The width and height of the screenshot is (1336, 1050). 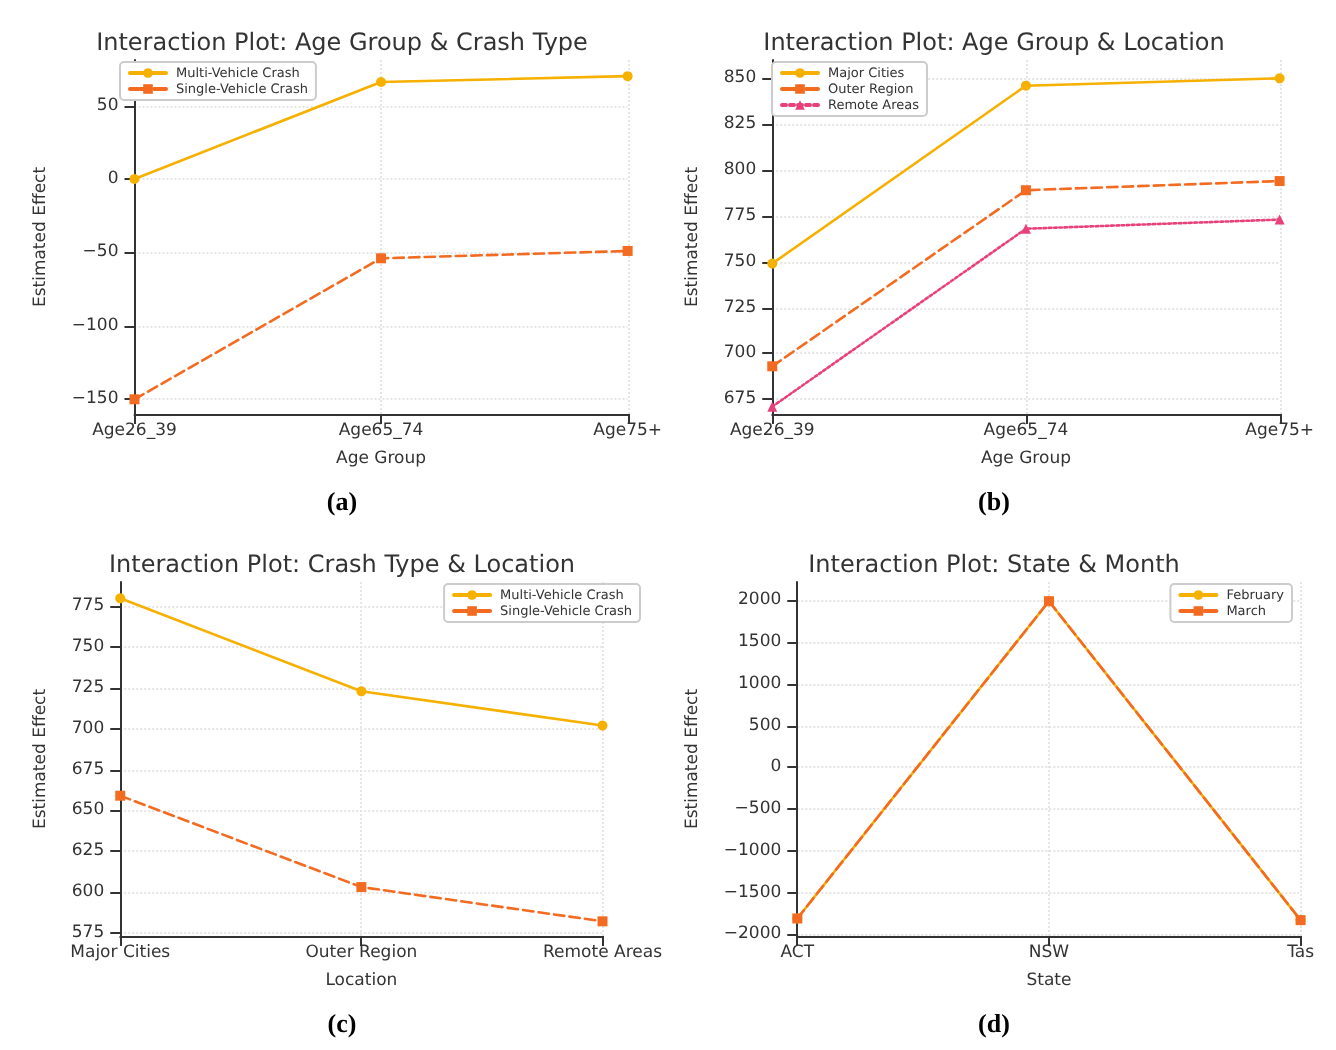 What do you see at coordinates (798, 953) in the screenshot?
I see `x-tick-label: ACT` at bounding box center [798, 953].